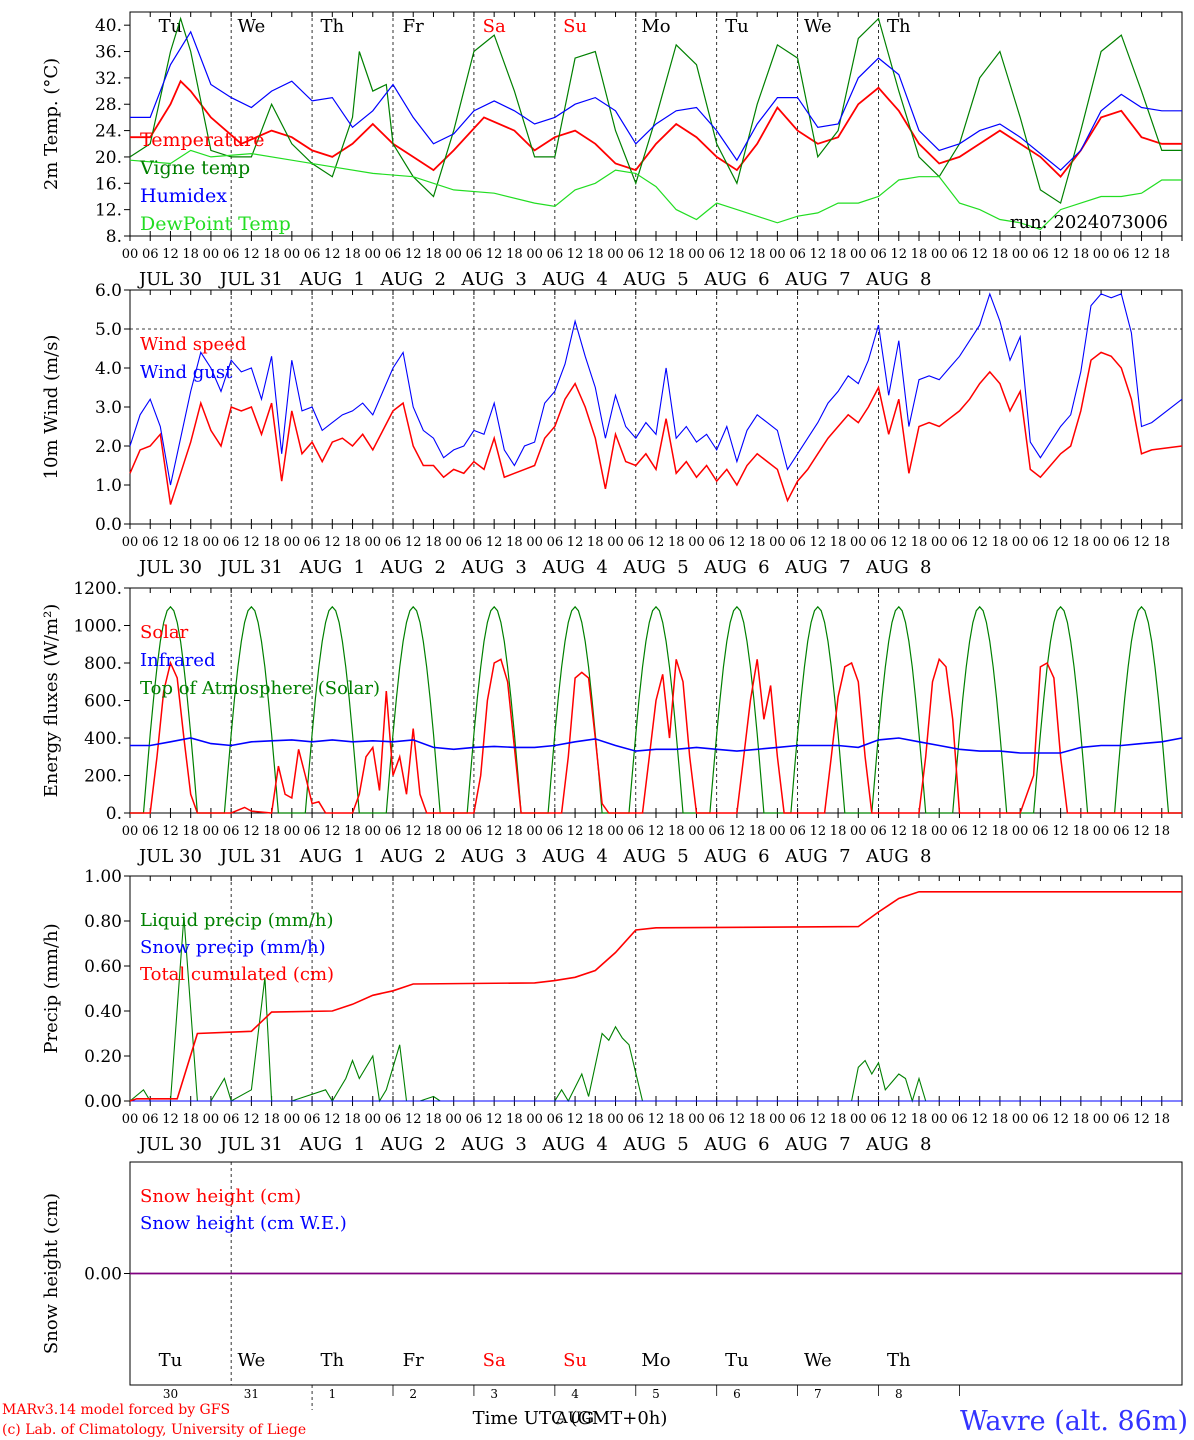 The width and height of the screenshot is (1194, 1440). What do you see at coordinates (736, 1144) in the screenshot?
I see `date-label: AUG 6` at bounding box center [736, 1144].